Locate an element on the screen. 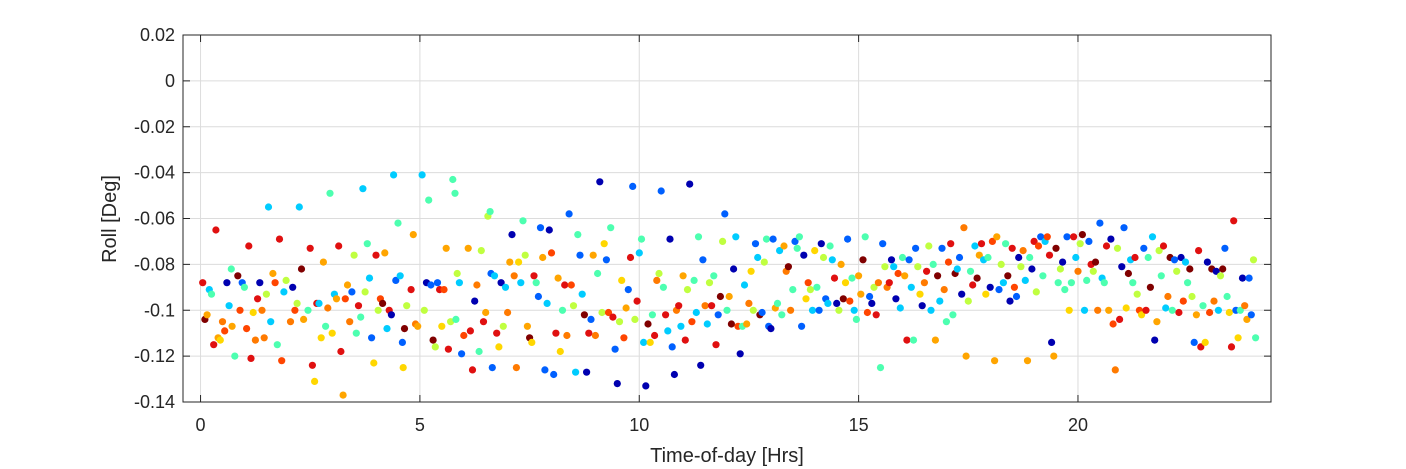  y-tick-label: -0.04 is located at coordinates (154, 173).